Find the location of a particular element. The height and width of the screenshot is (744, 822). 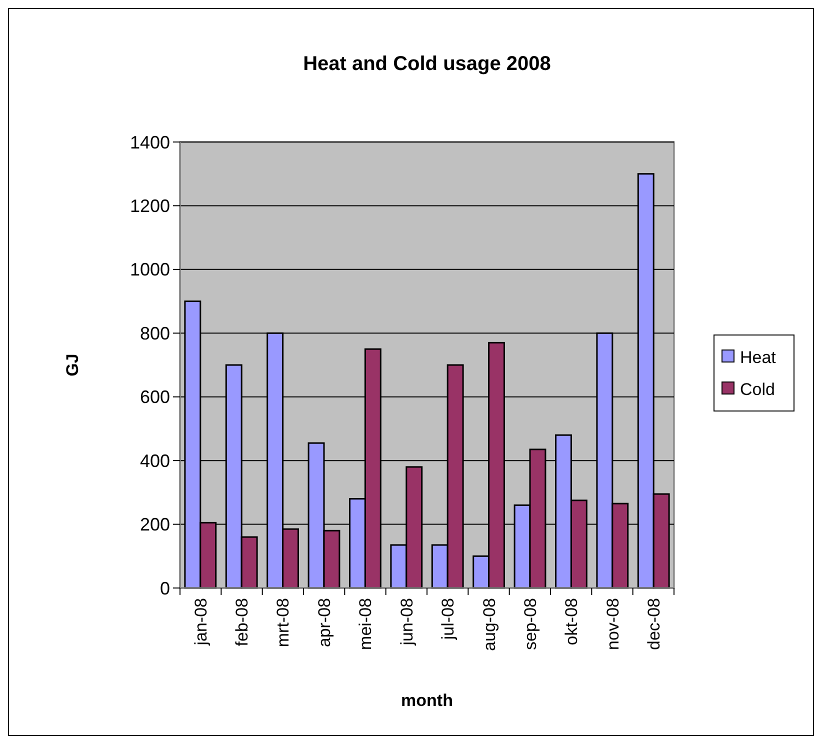

x-tick-label: feb-08 is located at coordinates (242, 622).